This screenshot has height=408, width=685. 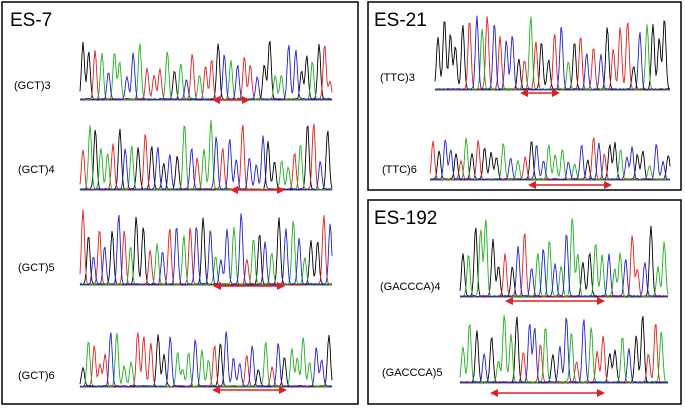 What do you see at coordinates (31, 20) in the screenshot?
I see `panel-title: ES-7` at bounding box center [31, 20].